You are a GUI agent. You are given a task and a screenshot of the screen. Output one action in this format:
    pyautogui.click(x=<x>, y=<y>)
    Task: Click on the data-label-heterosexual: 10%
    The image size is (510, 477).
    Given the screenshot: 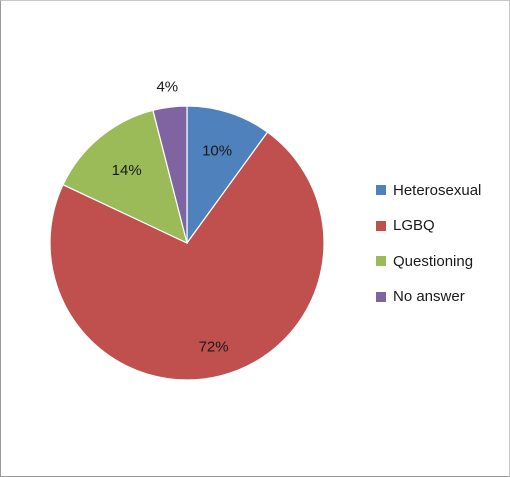 What is the action you would take?
    pyautogui.click(x=217, y=151)
    